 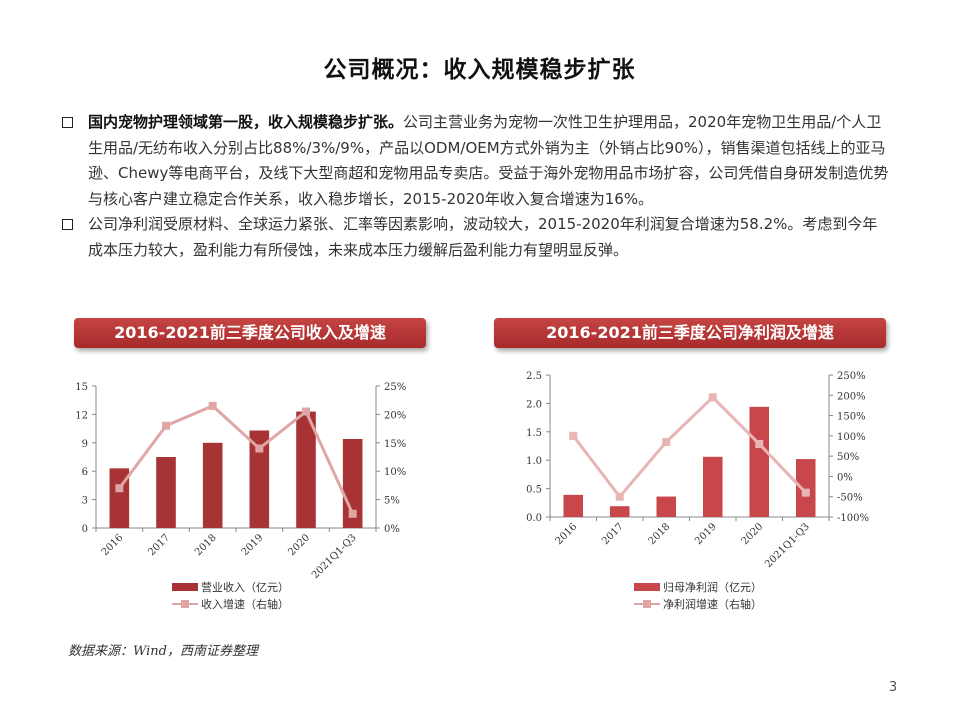 What do you see at coordinates (395, 387) in the screenshot?
I see `y-tick-label-right: 25%` at bounding box center [395, 387].